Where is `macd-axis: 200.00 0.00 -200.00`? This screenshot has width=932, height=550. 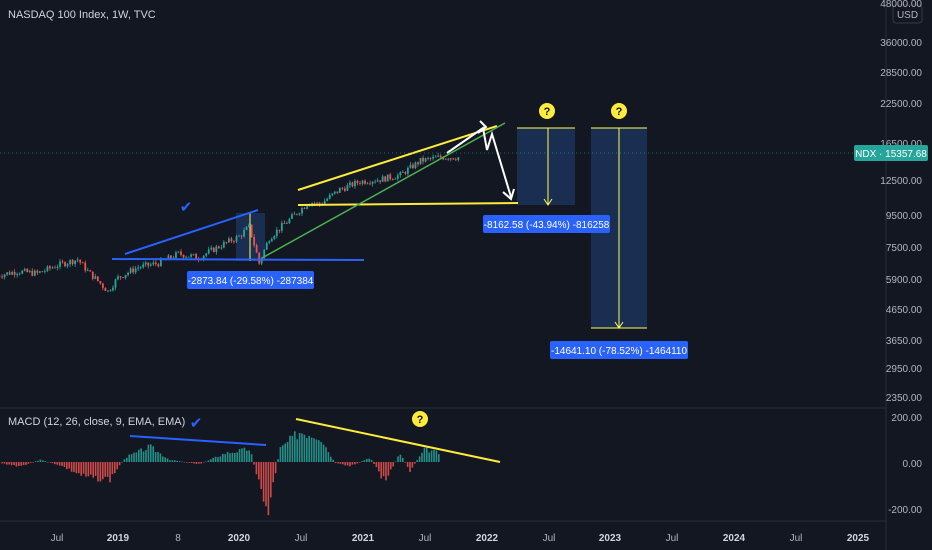 macd-axis: 200.00 0.00 -200.00 is located at coordinates (905, 464).